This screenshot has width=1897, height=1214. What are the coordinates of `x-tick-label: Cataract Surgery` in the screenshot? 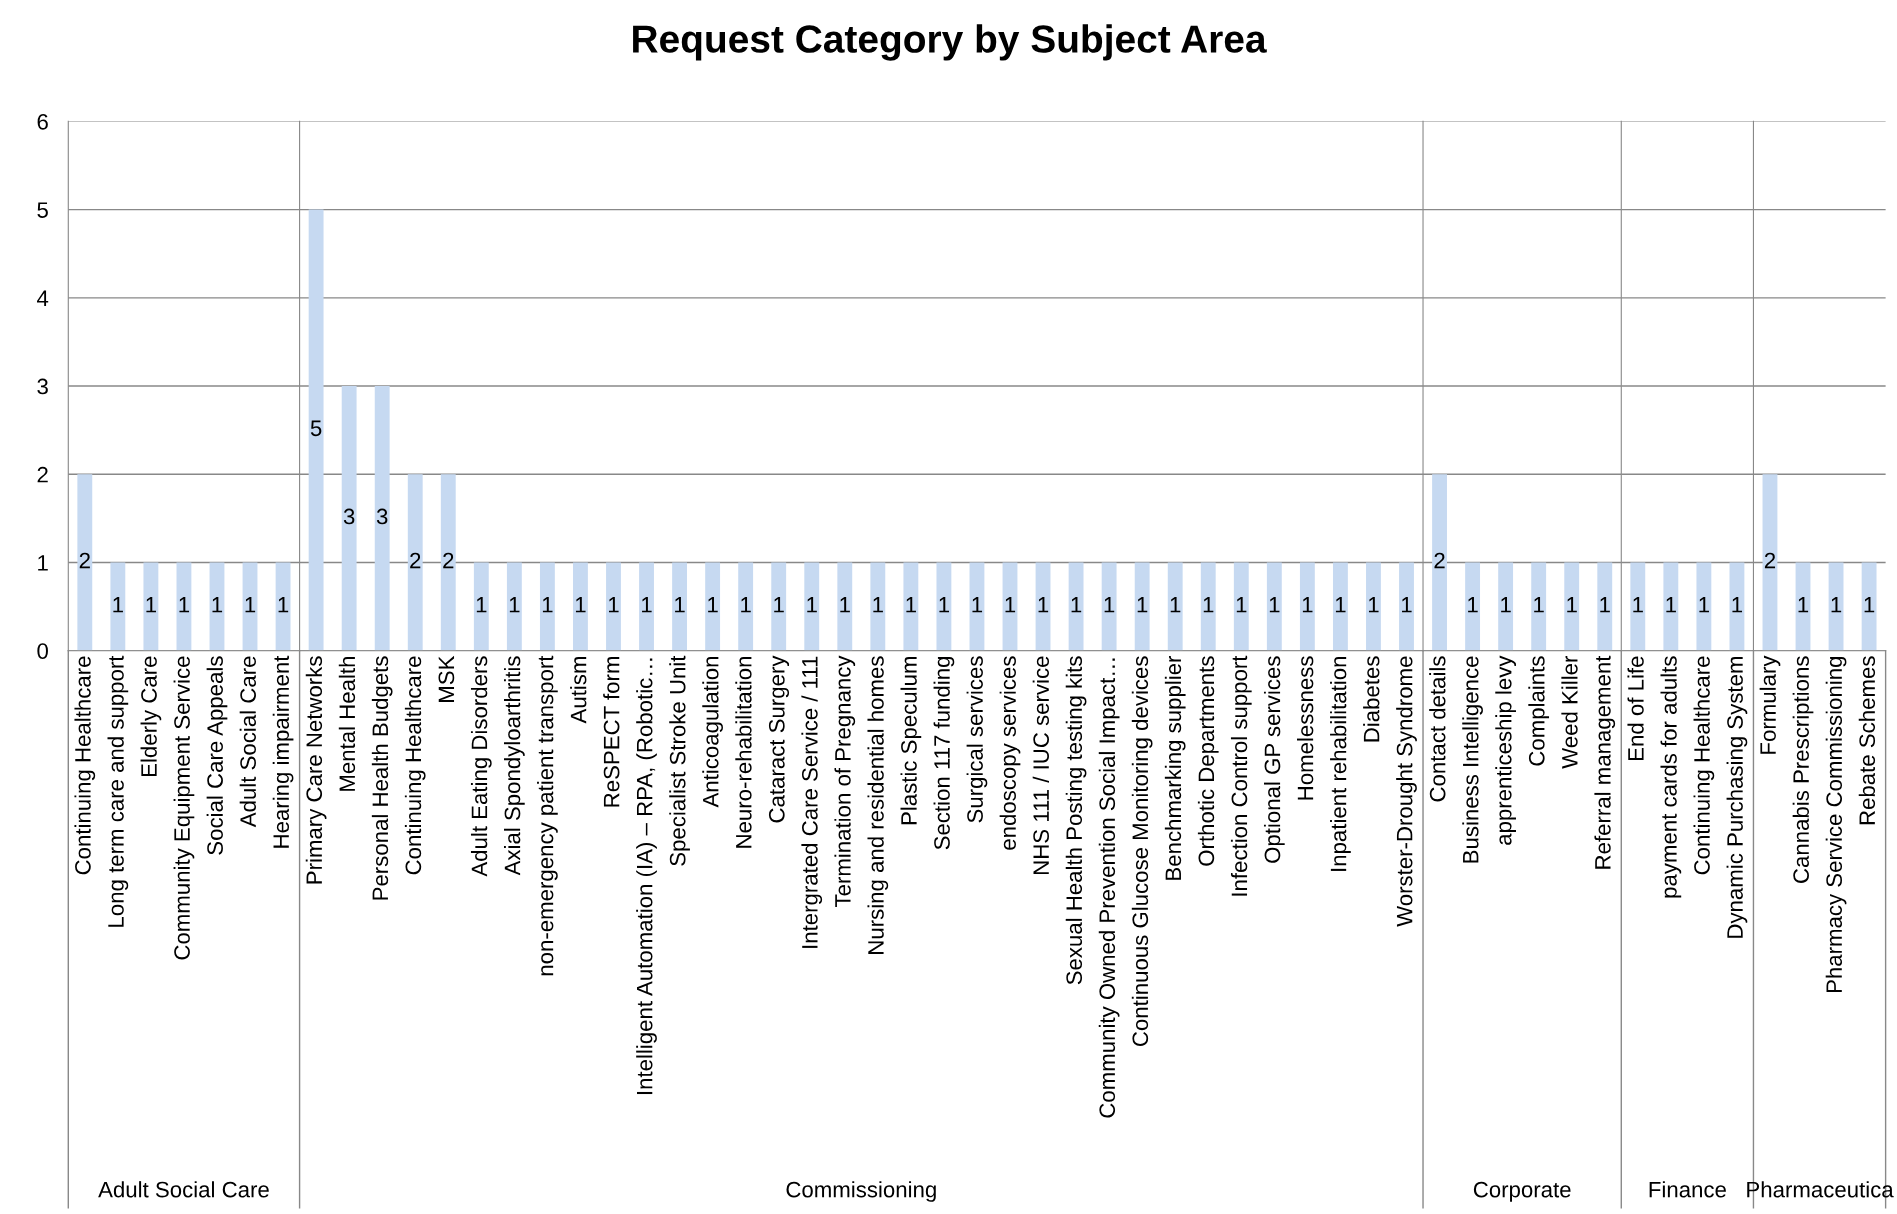 It's located at (779, 739).